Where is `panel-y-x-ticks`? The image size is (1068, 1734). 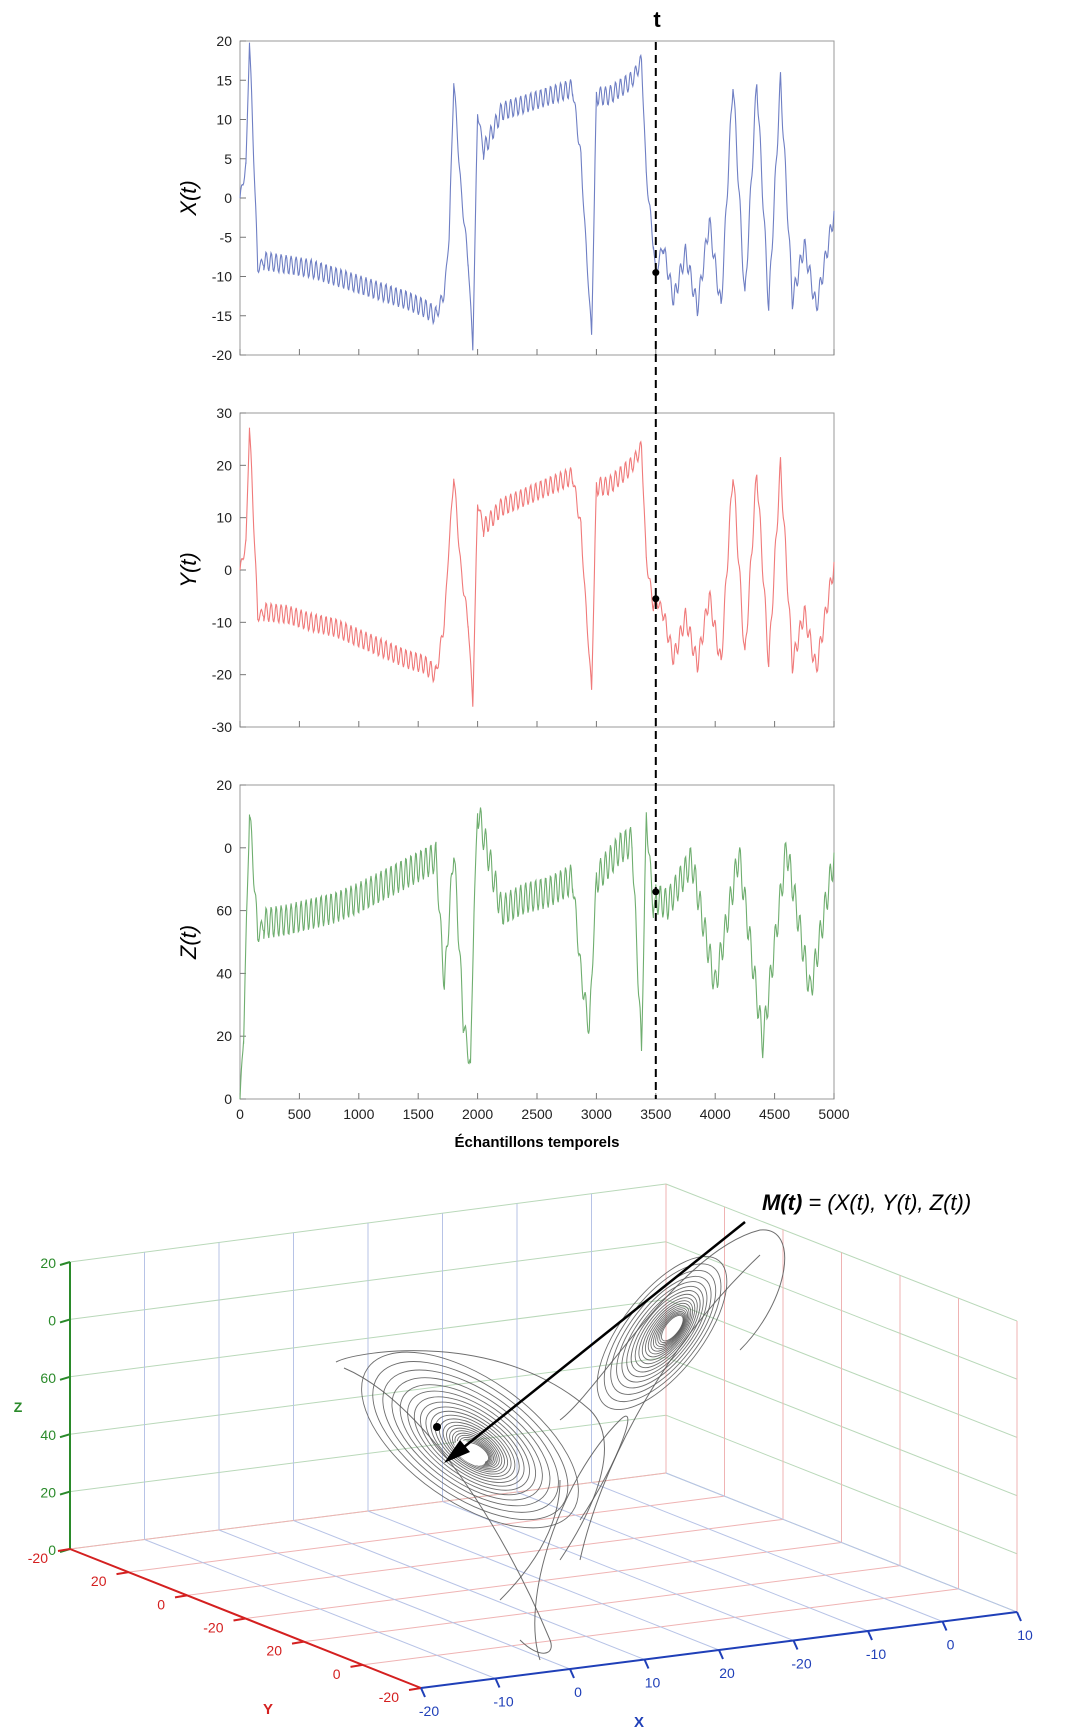
panel-y-x-ticks is located at coordinates (537, 724).